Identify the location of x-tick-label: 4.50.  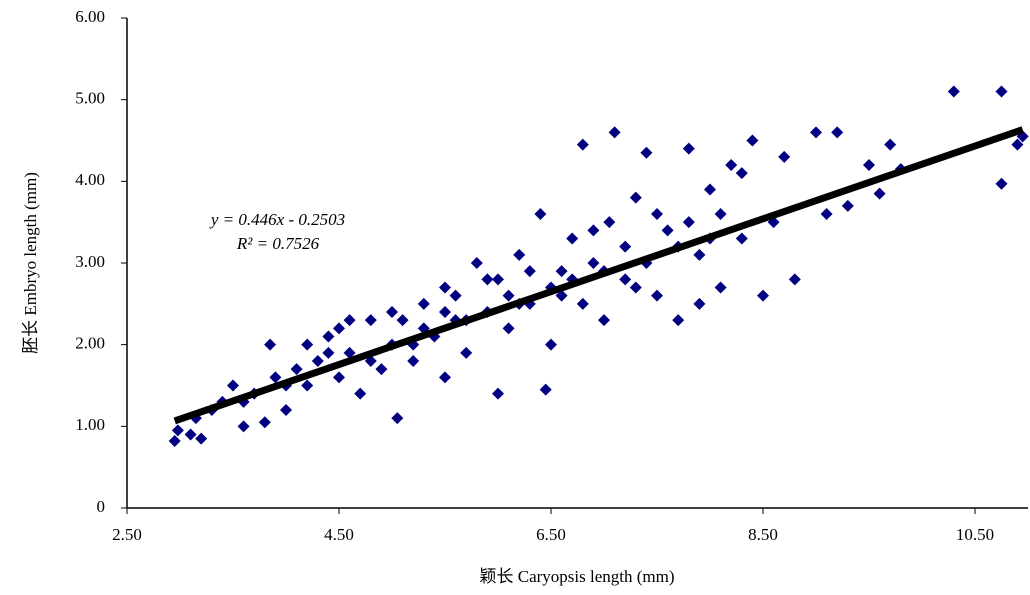
(339, 534).